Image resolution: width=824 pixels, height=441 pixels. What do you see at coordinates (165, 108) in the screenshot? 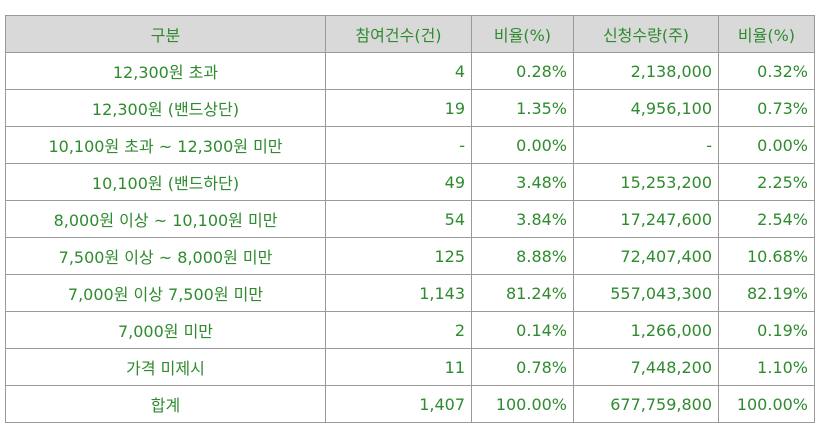
I see `row-category: 12,300원 (밴드상단)` at bounding box center [165, 108].